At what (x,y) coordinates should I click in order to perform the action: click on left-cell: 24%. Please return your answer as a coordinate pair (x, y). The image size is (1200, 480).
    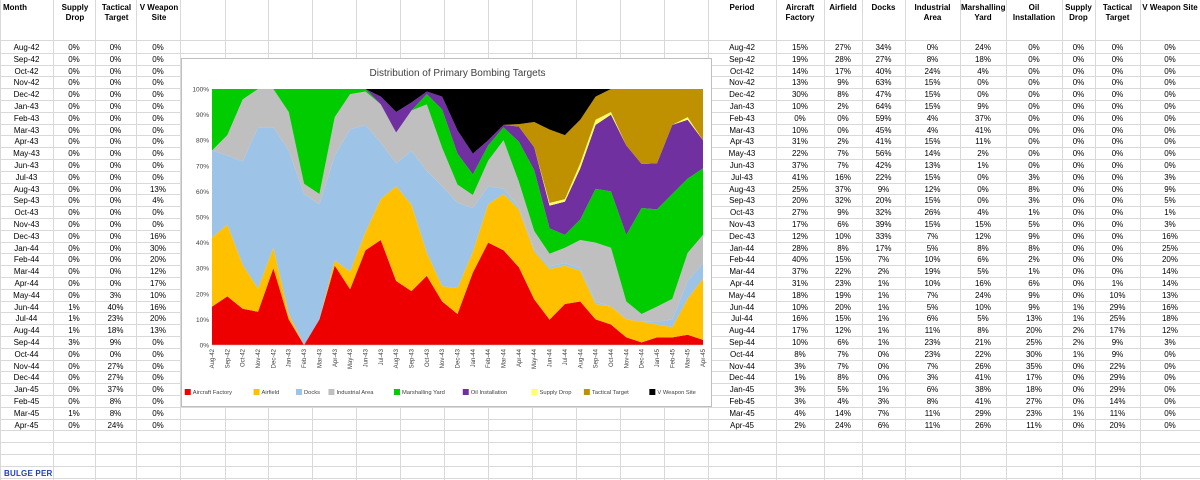
    Looking at the image, I should click on (115, 425).